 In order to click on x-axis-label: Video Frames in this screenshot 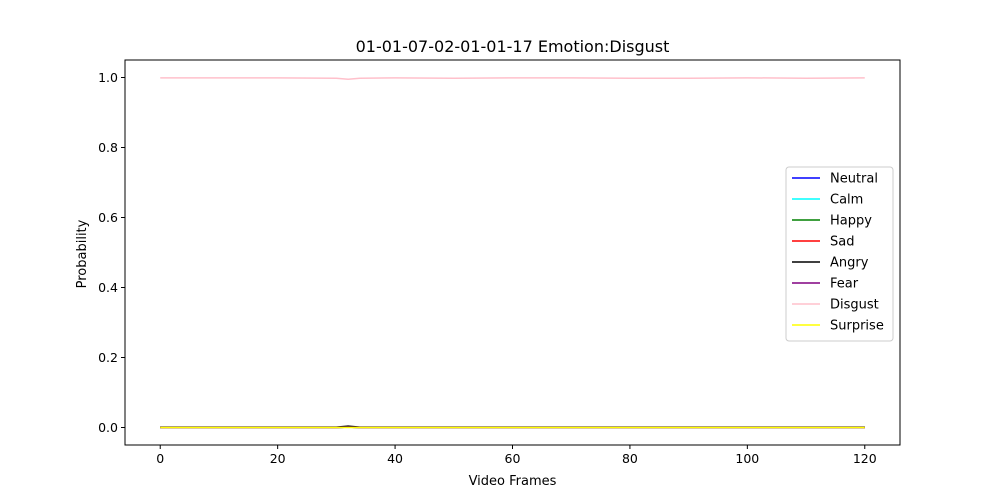, I will do `click(513, 481)`.